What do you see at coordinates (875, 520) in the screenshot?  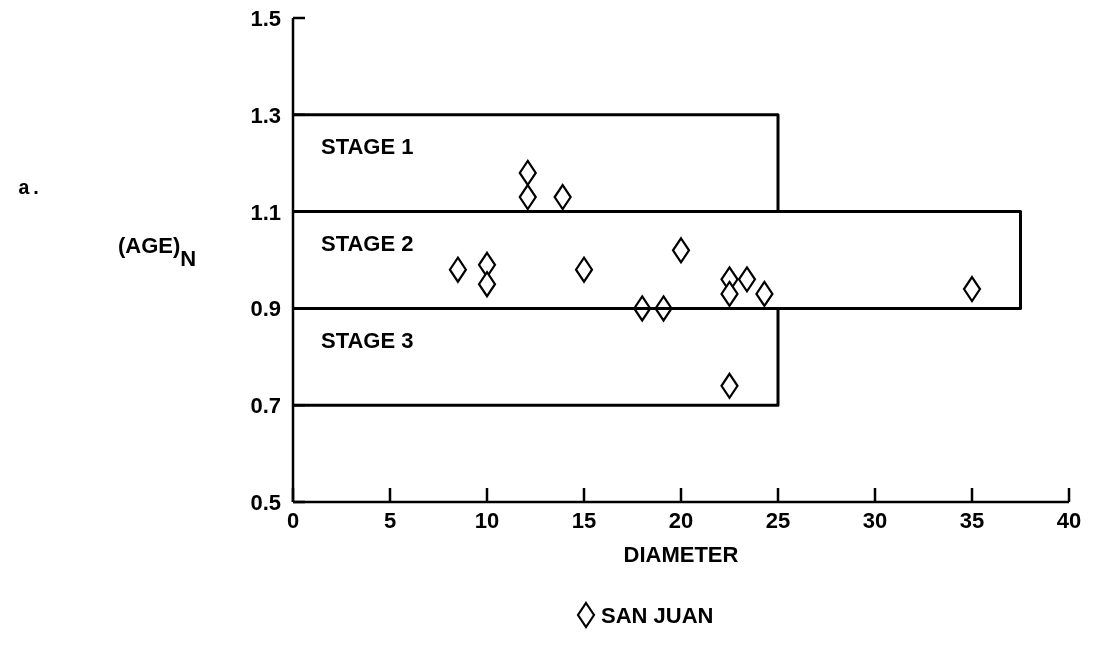 I see `x-tick-label: 30` at bounding box center [875, 520].